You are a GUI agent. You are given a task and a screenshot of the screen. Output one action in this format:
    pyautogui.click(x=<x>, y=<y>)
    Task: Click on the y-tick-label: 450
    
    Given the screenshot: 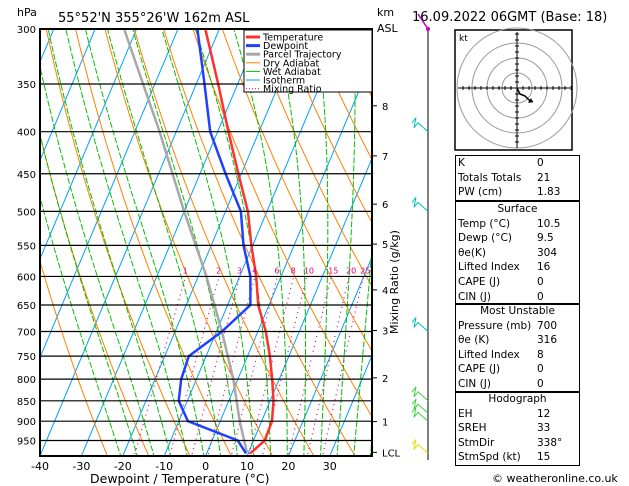 What is the action you would take?
    pyautogui.click(x=26, y=175)
    